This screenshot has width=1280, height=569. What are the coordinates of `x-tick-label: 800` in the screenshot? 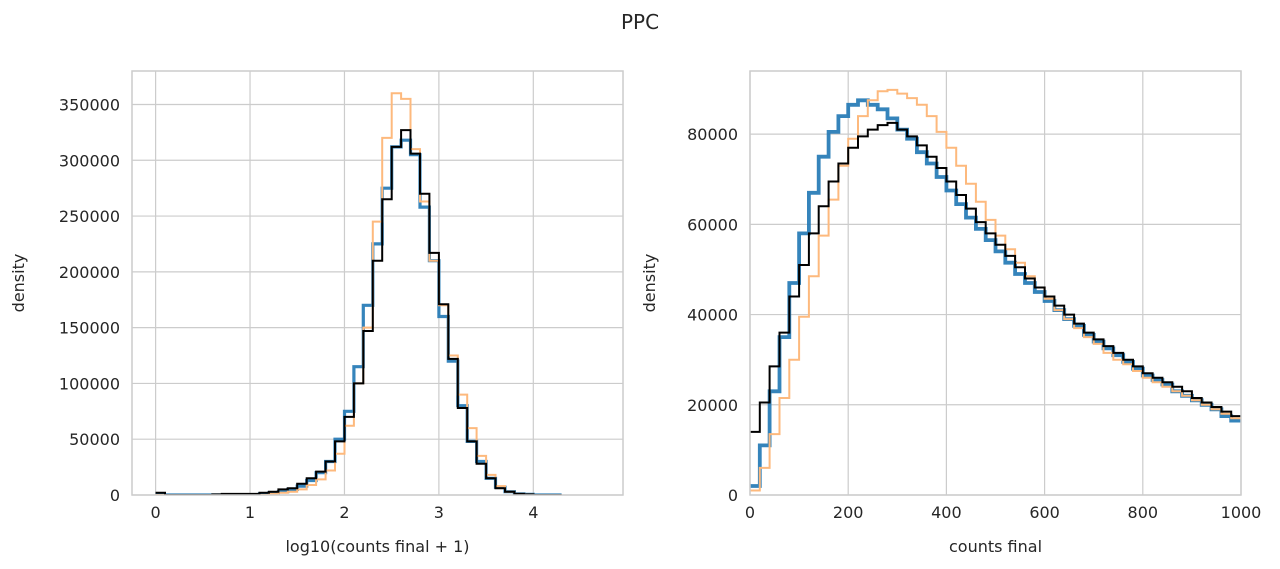 It's located at (1143, 512).